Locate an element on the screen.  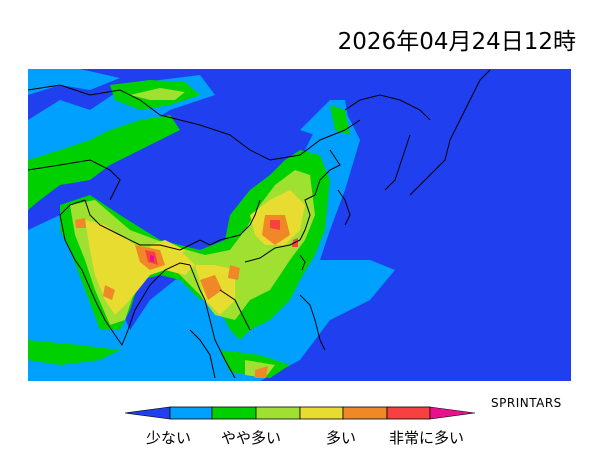
legend-label-somewhat-high: やや多い is located at coordinates (251, 438).